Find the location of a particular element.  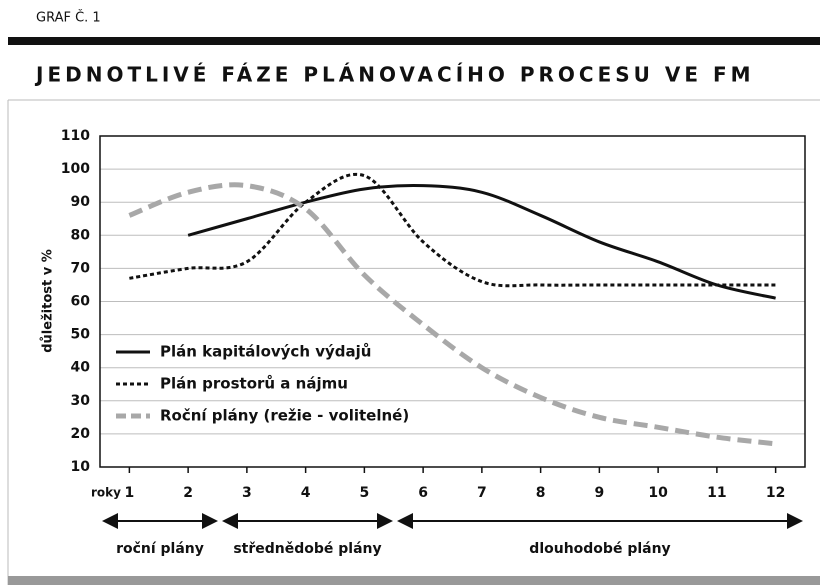

footer-bar is located at coordinates (414, 580).